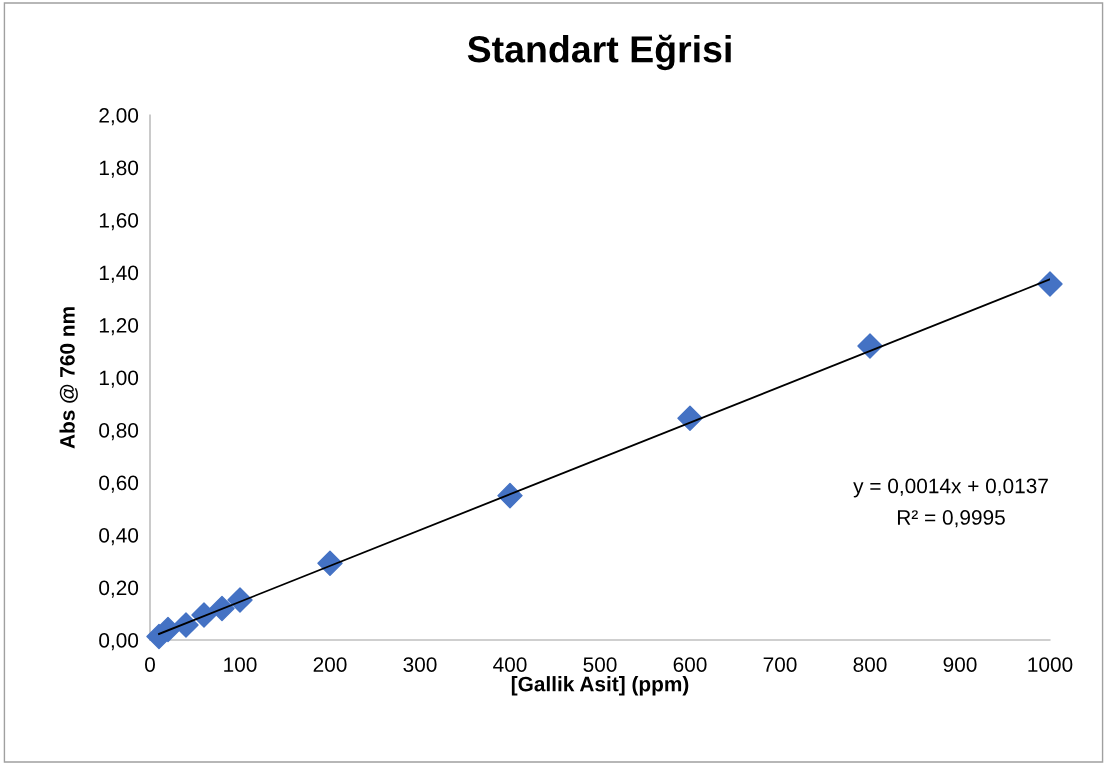  What do you see at coordinates (68, 378) in the screenshot?
I see `y-axis-title: Abs @ 760 nm` at bounding box center [68, 378].